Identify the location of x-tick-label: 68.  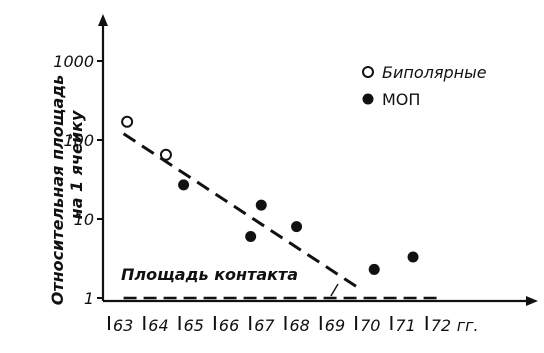
(300, 325).